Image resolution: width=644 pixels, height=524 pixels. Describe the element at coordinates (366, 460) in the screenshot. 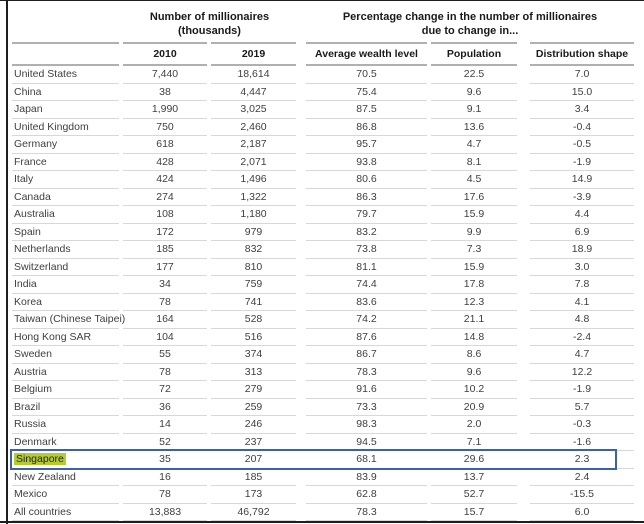

I see `value-cell: 68.1` at that location.